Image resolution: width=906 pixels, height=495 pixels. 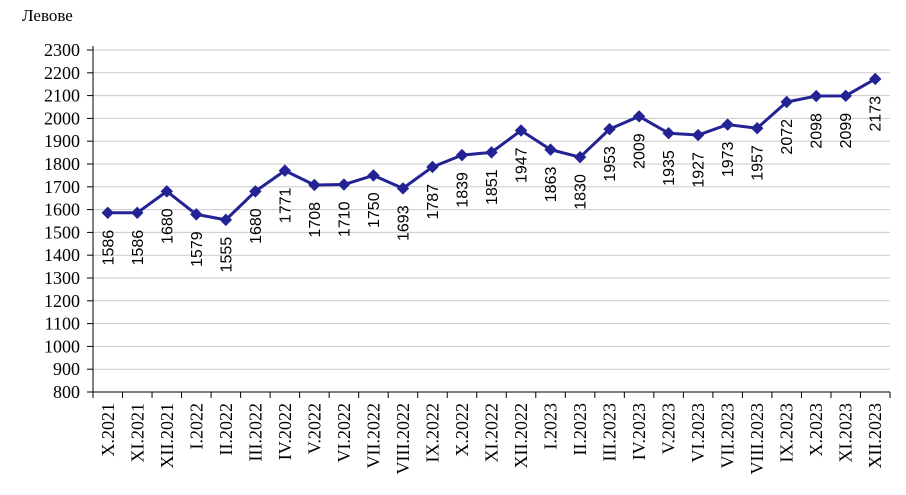 I want to click on x-axis-label: IX.2023, so click(x=787, y=433).